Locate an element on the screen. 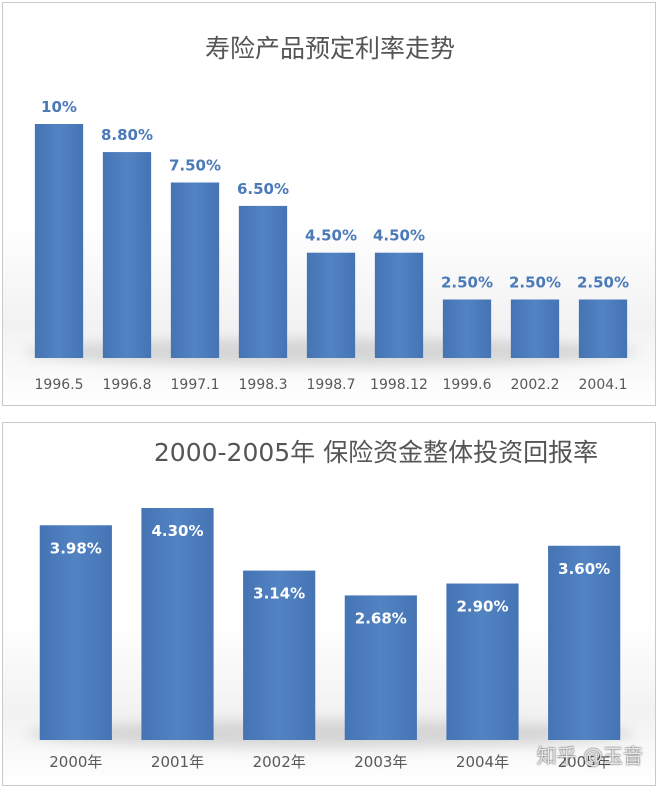 This screenshot has height=788, width=658. bar-1997.1 is located at coordinates (195, 270).